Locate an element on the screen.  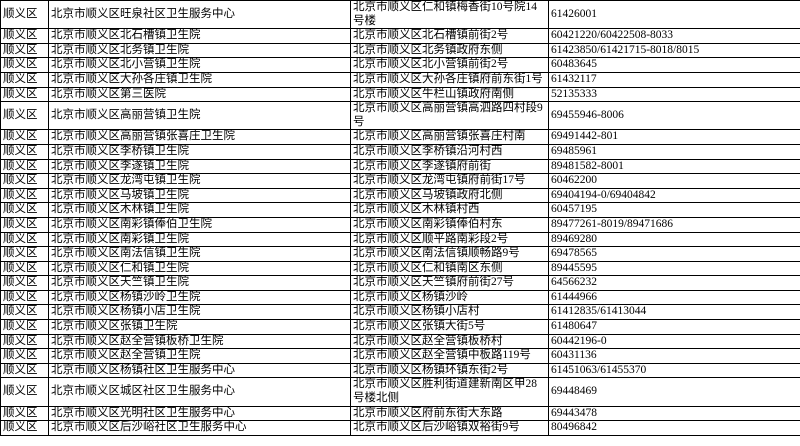
name-cell: 北京市顺义区李桥镇卫生院 is located at coordinates (199, 151).